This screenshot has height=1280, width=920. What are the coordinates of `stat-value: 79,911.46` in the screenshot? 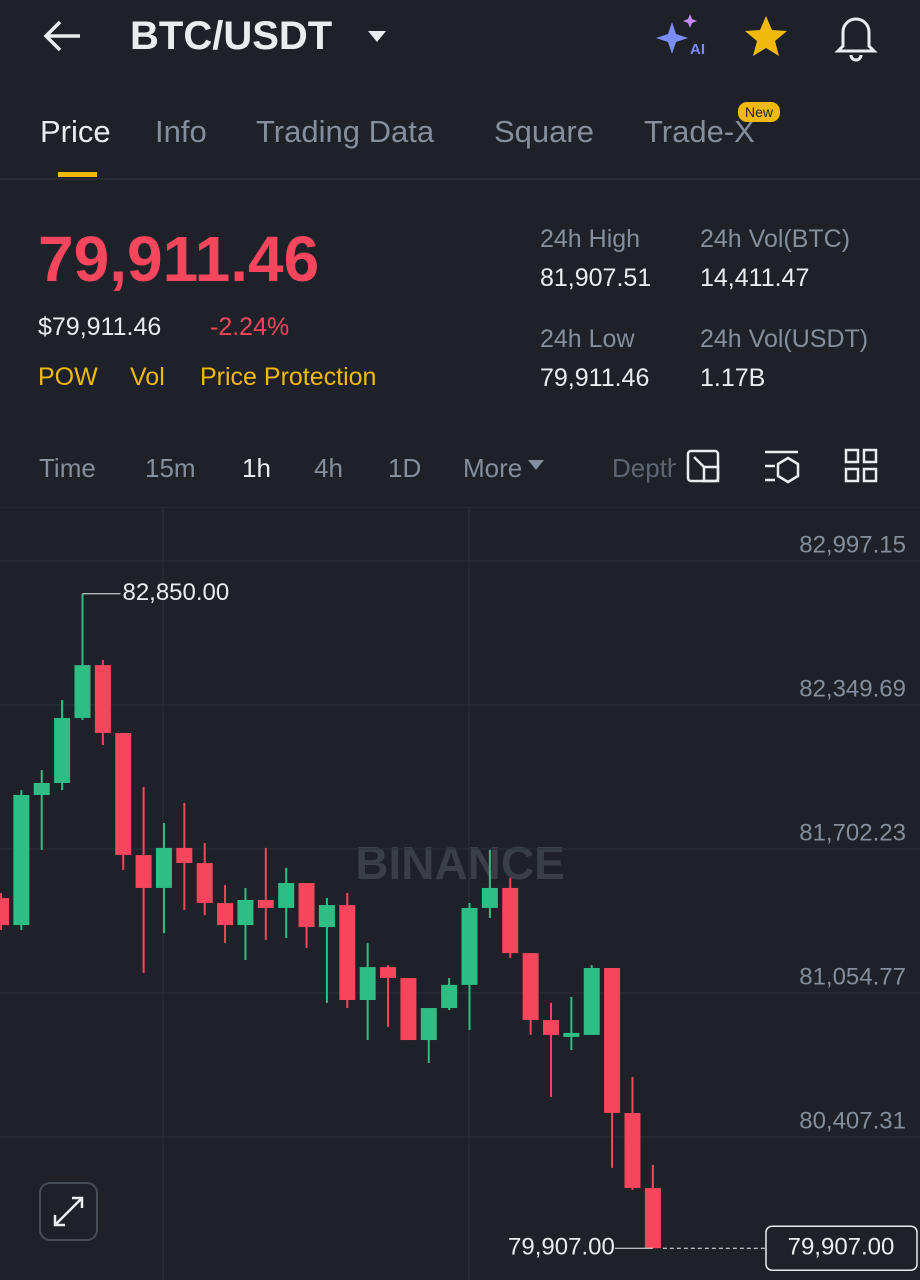 It's located at (595, 378).